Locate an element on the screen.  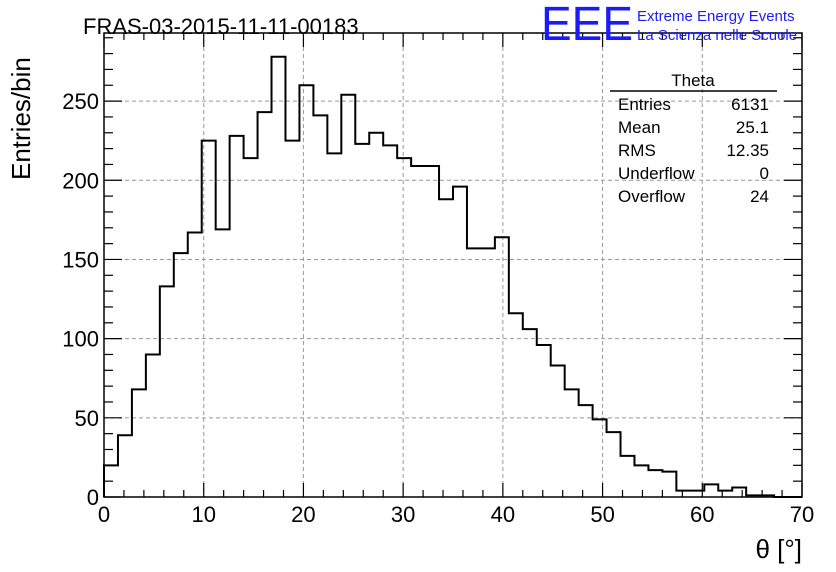
stats-value: 6131 is located at coordinates (750, 104).